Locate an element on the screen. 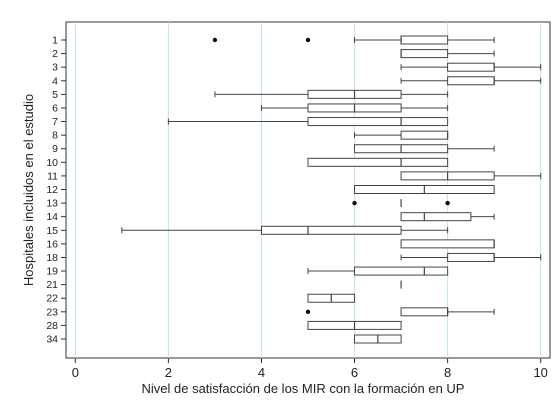 This screenshot has width=558, height=410. category-label: 7 is located at coordinates (55, 122).